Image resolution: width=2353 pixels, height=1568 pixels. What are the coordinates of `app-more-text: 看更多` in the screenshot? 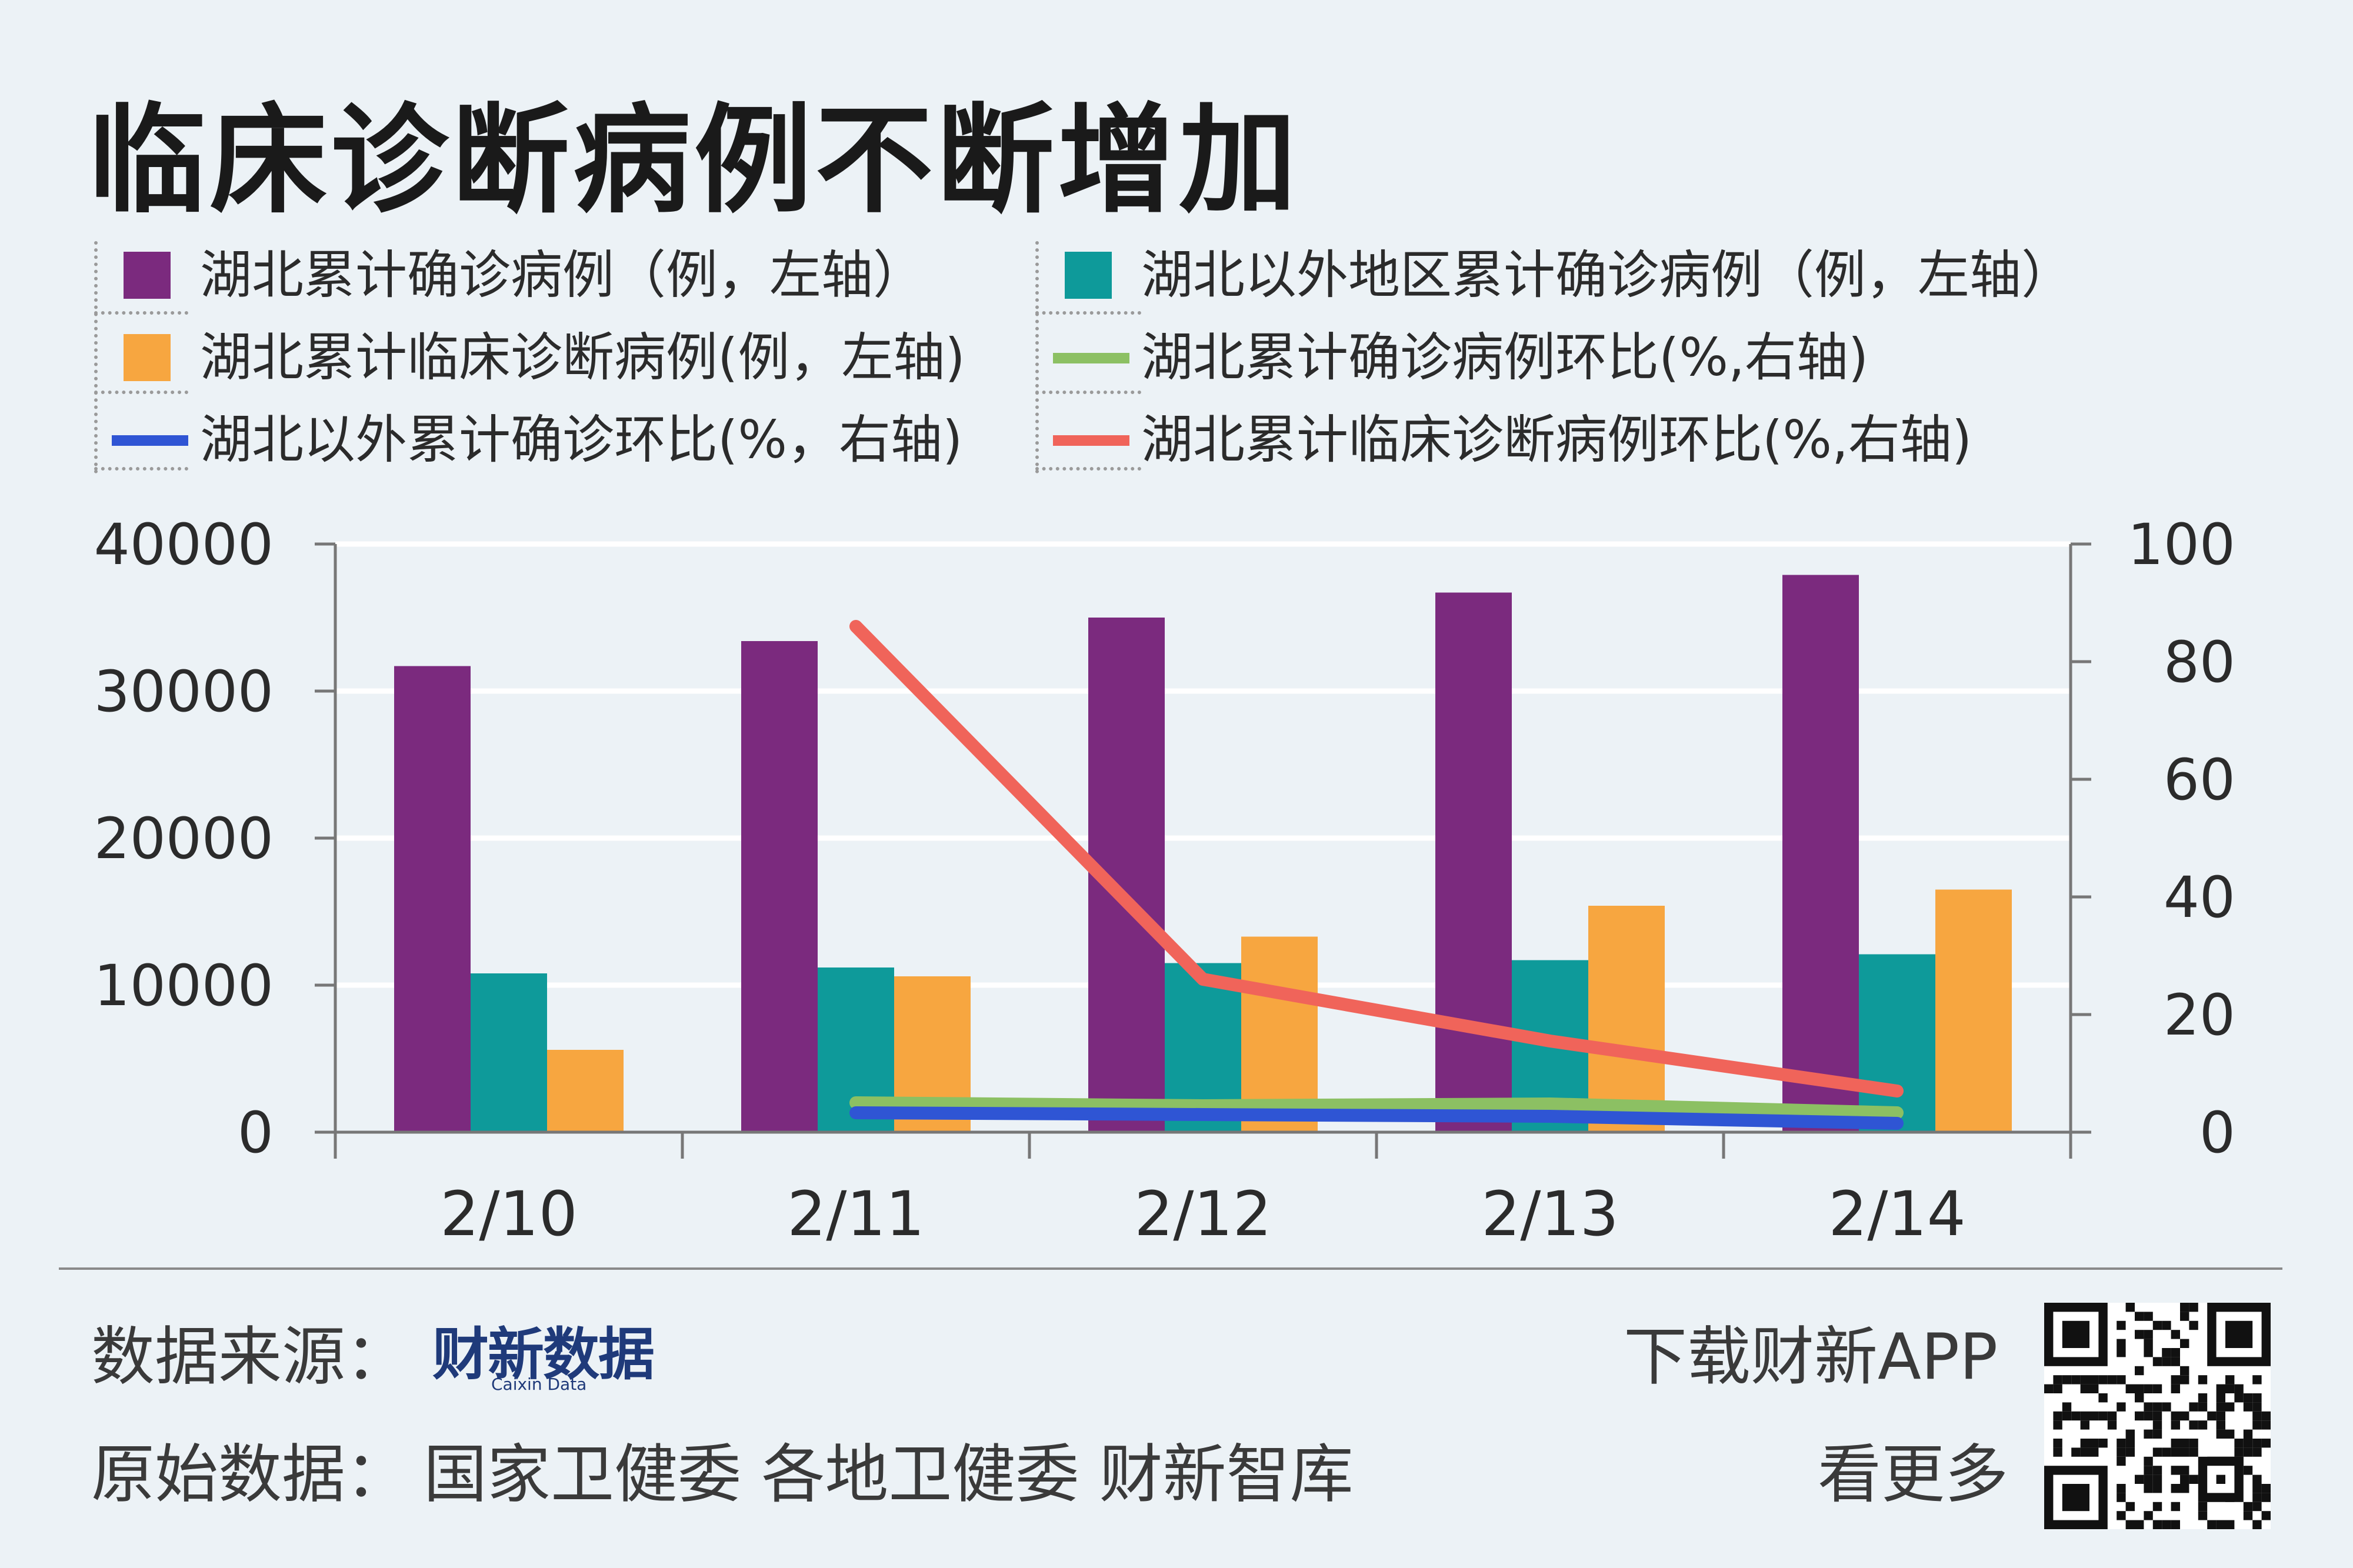 It's located at (1913, 1475).